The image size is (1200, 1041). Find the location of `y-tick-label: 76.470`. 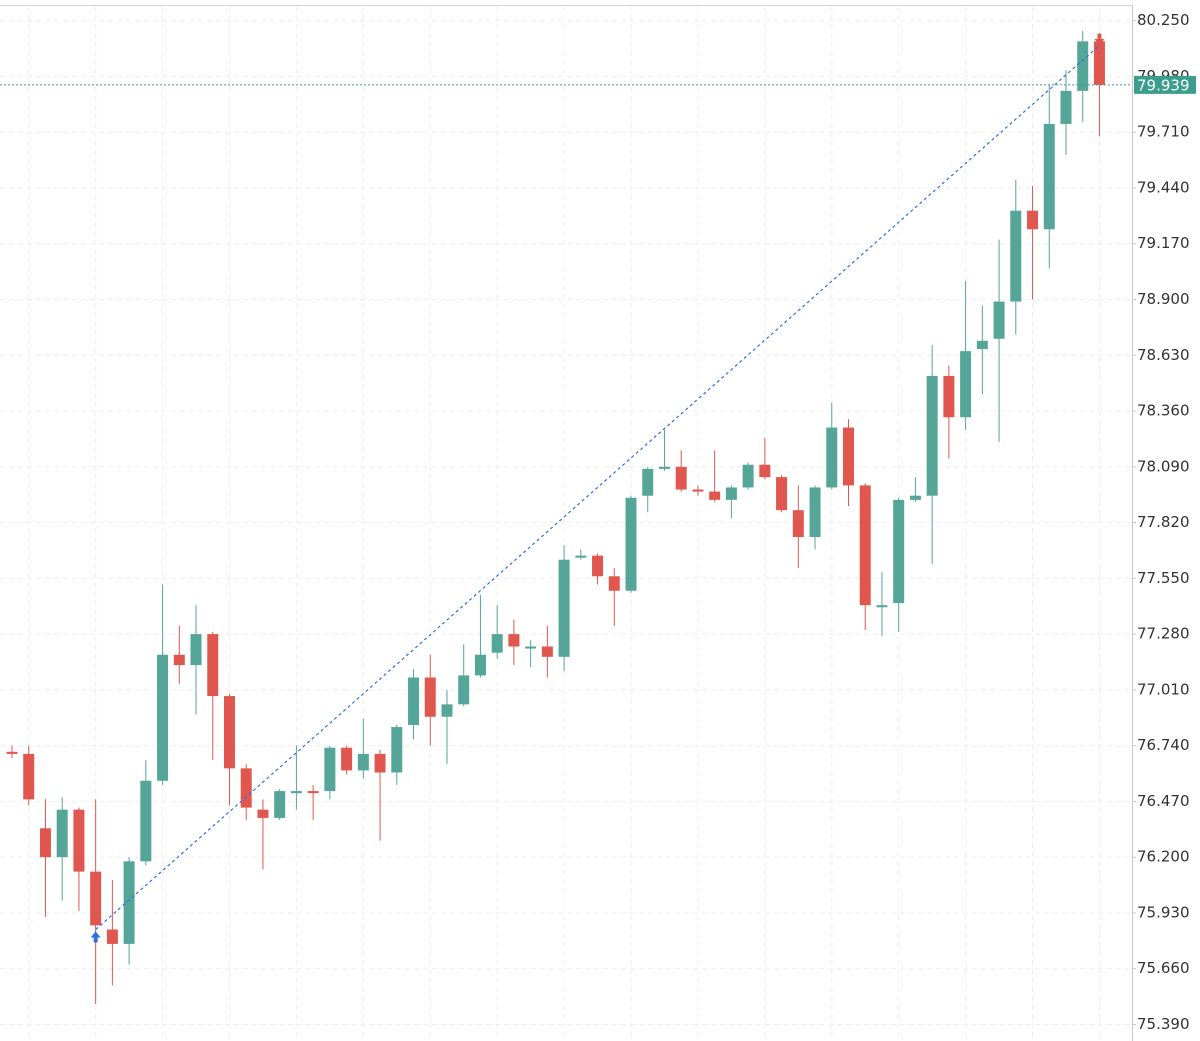

y-tick-label: 76.470 is located at coordinates (1163, 801).